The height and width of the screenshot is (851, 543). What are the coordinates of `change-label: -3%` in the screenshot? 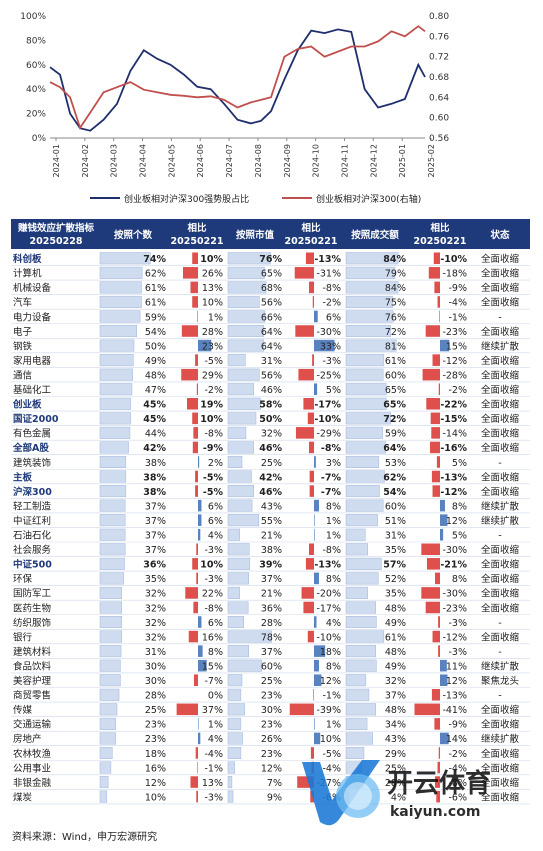 It's located at (214, 797).